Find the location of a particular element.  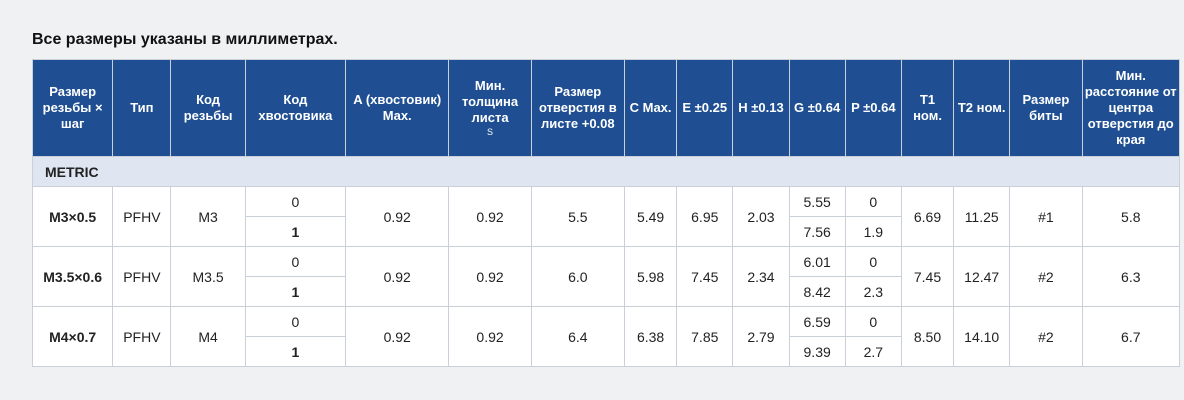

cell-t1: 8.50 is located at coordinates (927, 336).